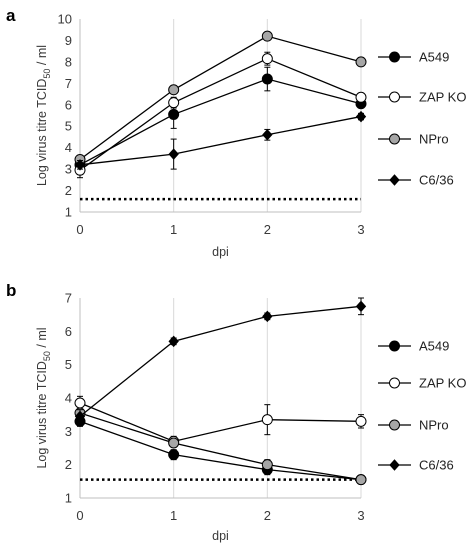  Describe the element at coordinates (68, 40) in the screenshot. I see `y-tick-label: 9` at that location.